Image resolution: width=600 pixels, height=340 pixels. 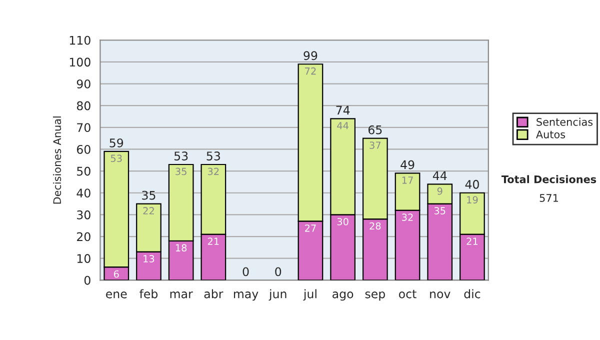 What do you see at coordinates (309, 295) in the screenshot?
I see `x-tick-label: jul` at bounding box center [309, 295].